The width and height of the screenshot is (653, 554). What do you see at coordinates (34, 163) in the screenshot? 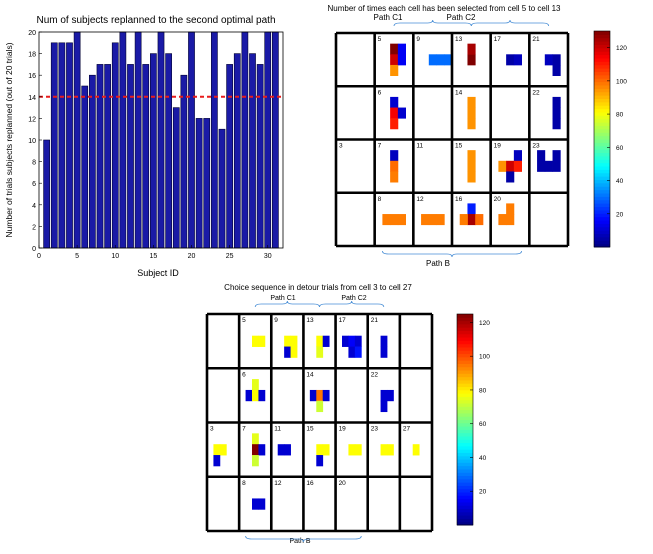
I see `y-tick-label: 8` at bounding box center [34, 163].